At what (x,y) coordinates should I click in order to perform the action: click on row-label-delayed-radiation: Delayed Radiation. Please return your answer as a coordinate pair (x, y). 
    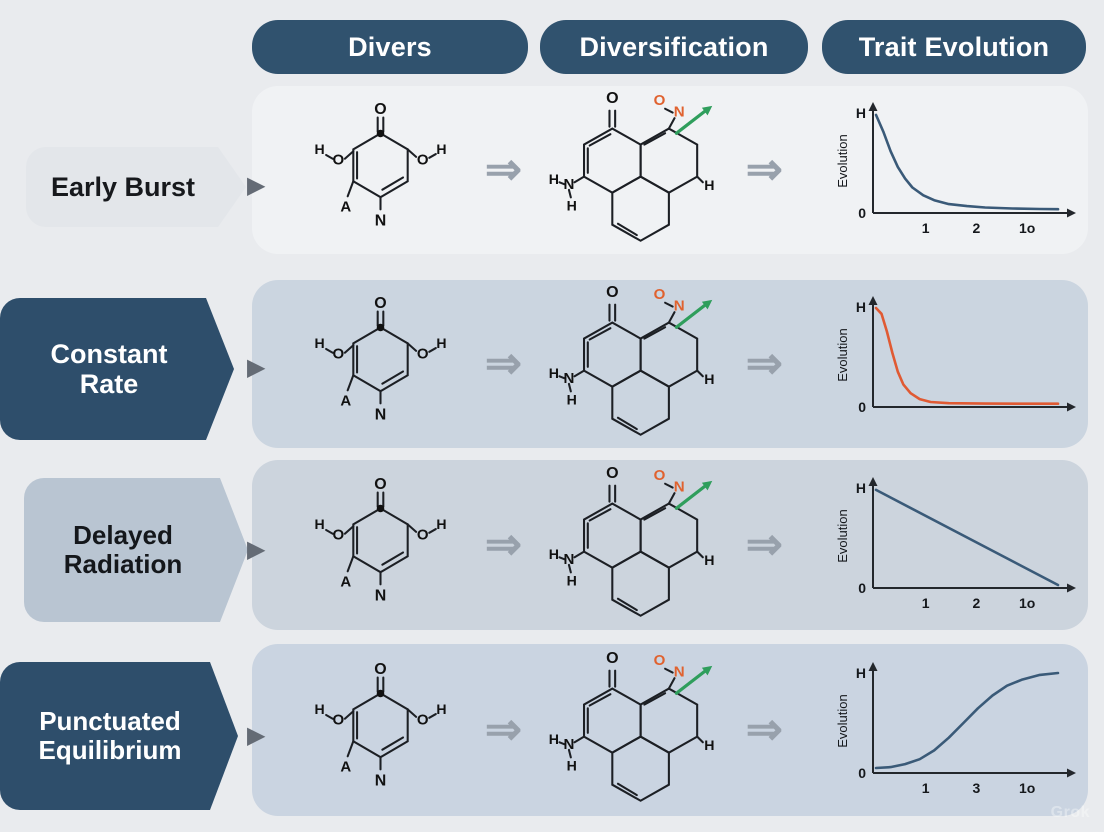
    Looking at the image, I should click on (136, 550).